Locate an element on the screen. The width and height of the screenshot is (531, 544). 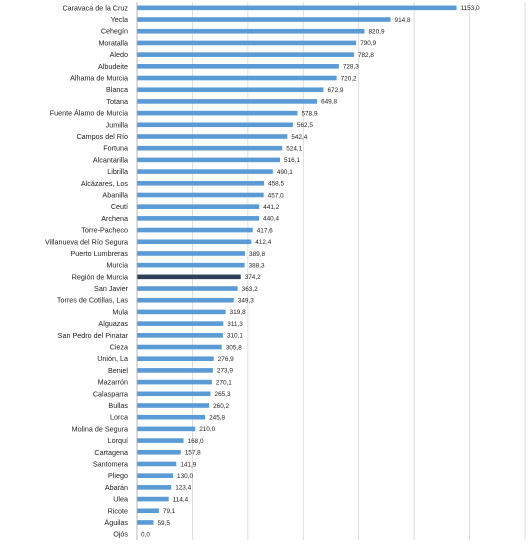
data-label: 490,1 is located at coordinates (285, 172).